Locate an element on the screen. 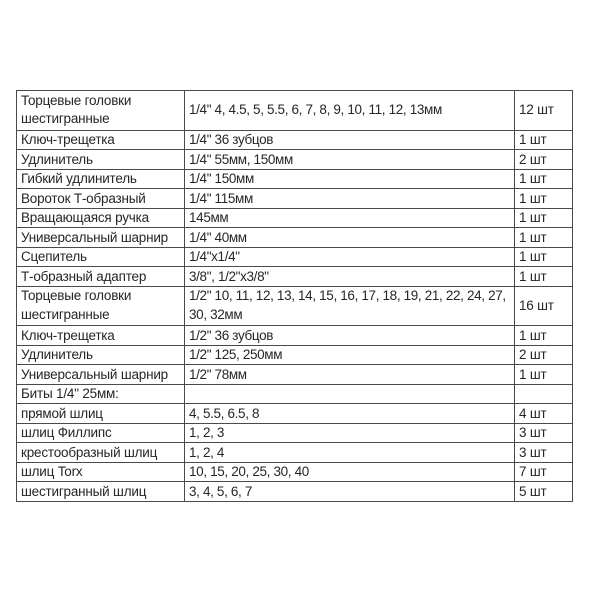 The image size is (600, 600). table-row: Вороток Т-образный 1/4" 115мм 1 шт is located at coordinates (294, 198).